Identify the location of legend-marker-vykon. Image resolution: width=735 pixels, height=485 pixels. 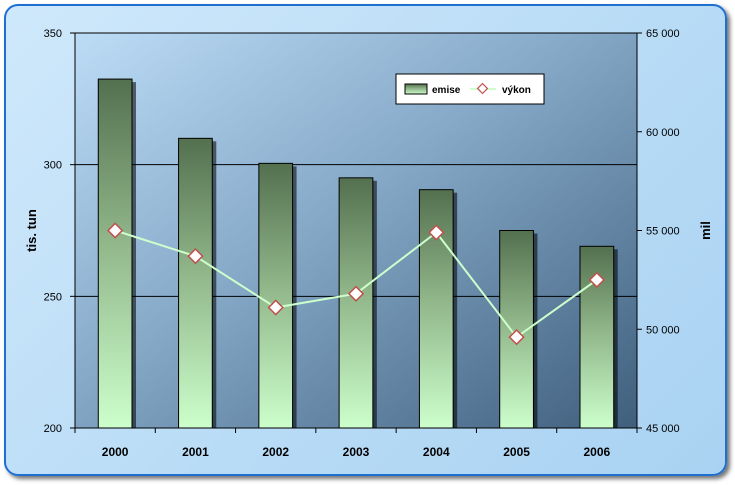
(482, 88).